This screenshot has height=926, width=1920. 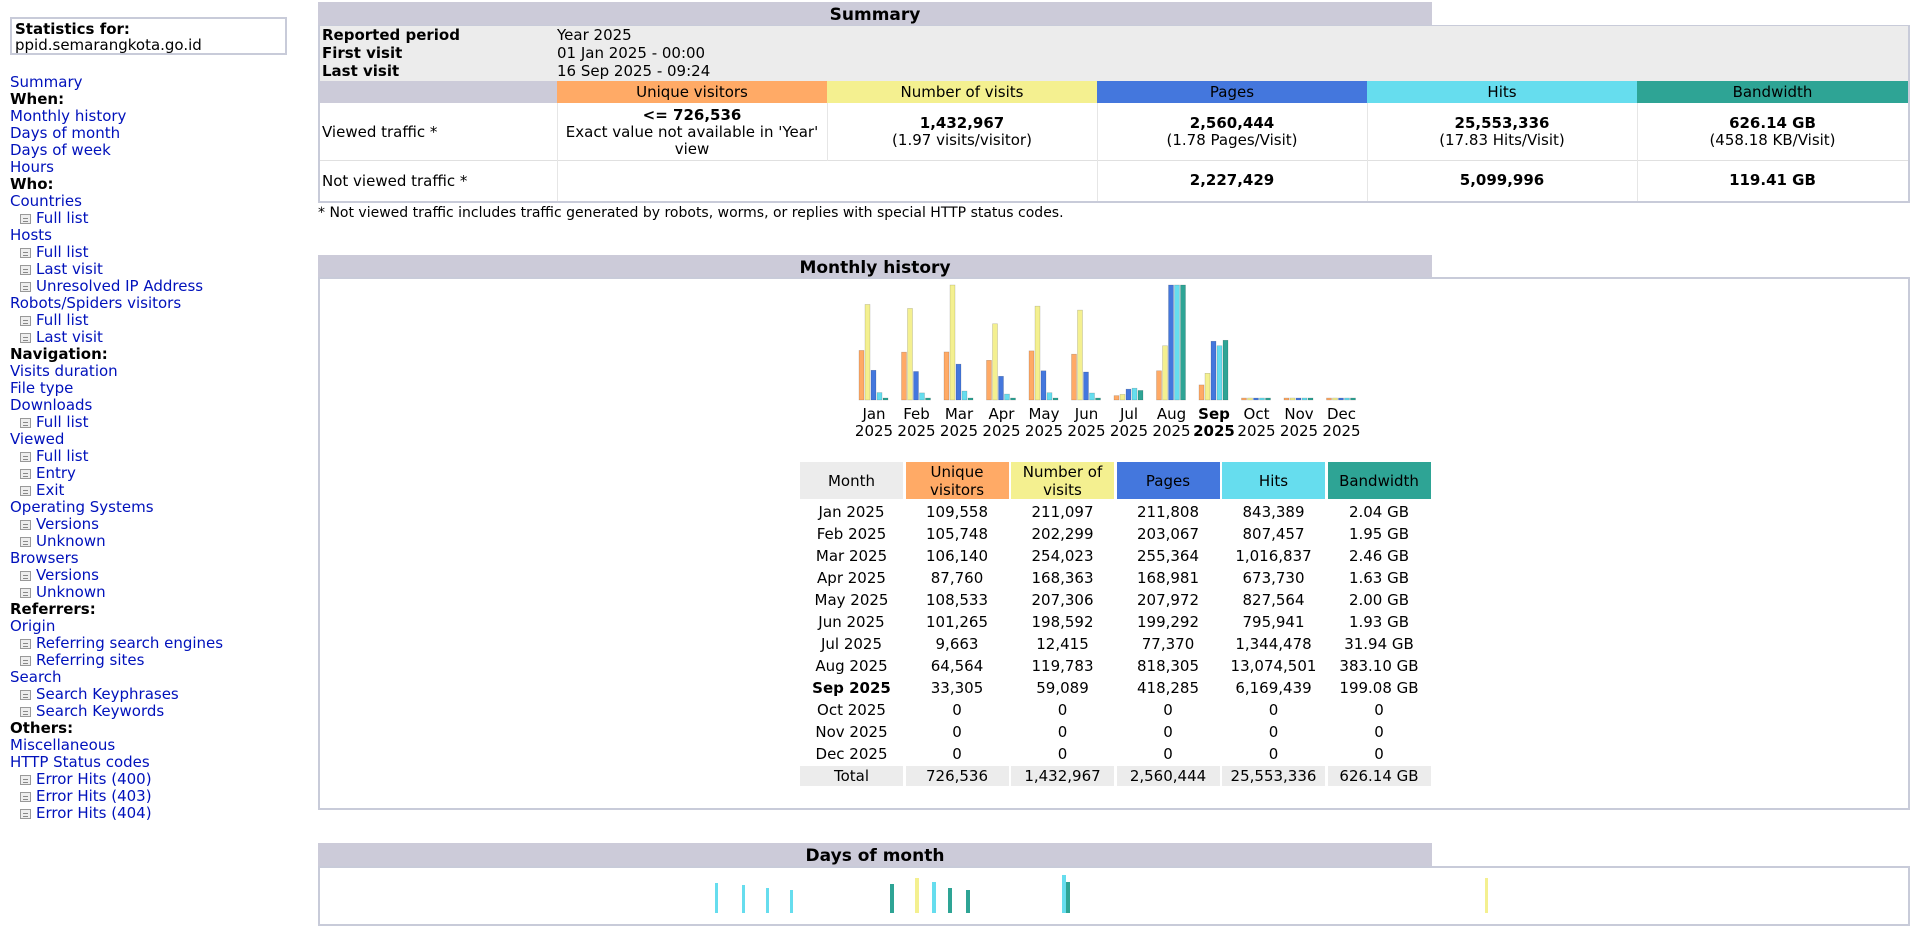 What do you see at coordinates (46, 82) in the screenshot?
I see `menu-link-summary: Summary` at bounding box center [46, 82].